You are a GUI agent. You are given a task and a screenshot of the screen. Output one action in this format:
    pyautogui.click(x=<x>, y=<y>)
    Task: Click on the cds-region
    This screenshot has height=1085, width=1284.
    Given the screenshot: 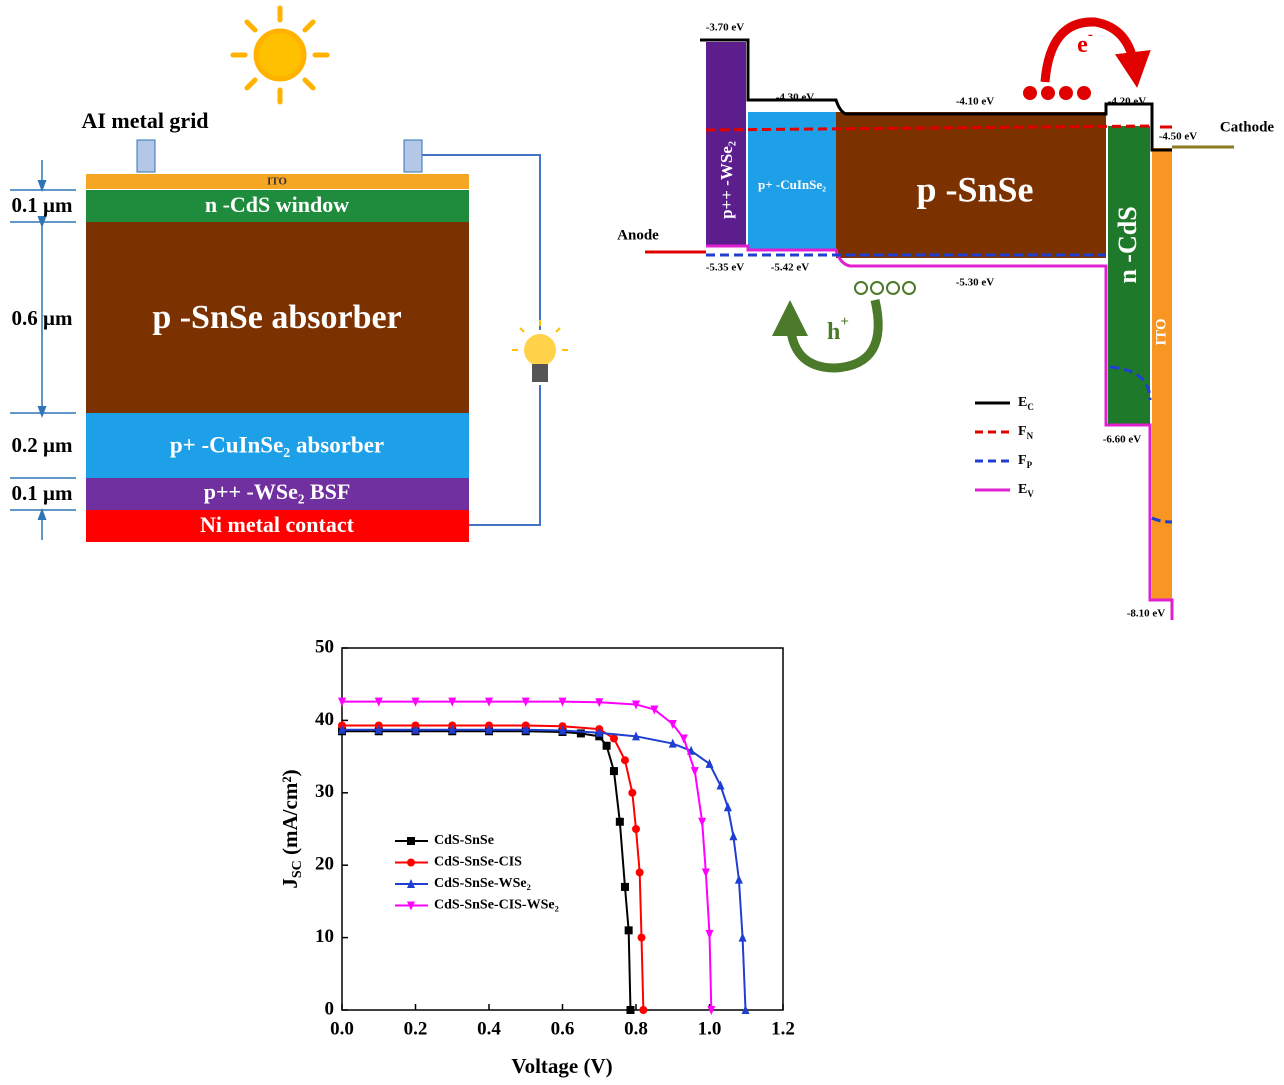 What is the action you would take?
    pyautogui.click(x=1129, y=275)
    